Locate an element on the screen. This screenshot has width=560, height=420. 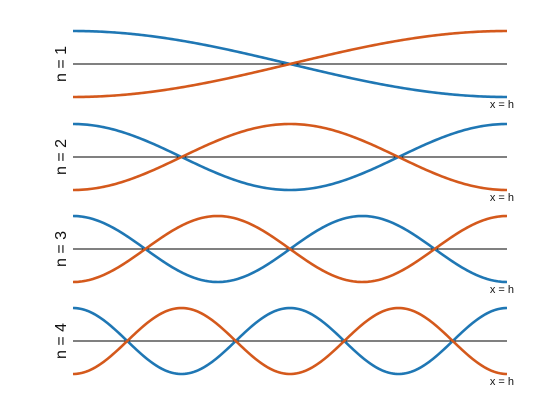
mode-label: n = 1 is located at coordinates (61, 64).